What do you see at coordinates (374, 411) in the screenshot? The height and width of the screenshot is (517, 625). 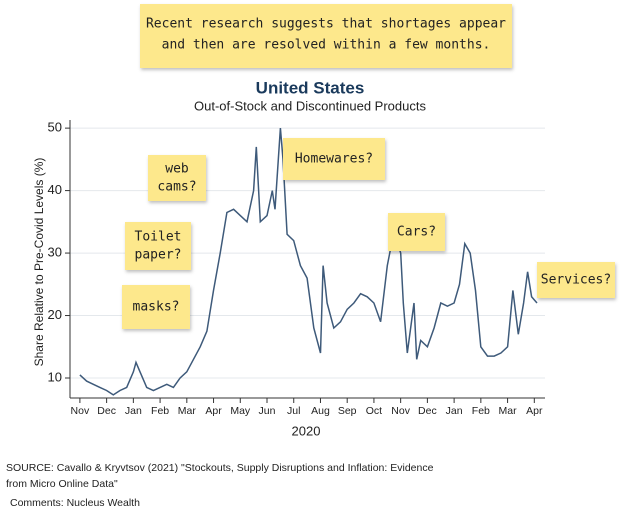 I see `x-tick-label: Oct` at bounding box center [374, 411].